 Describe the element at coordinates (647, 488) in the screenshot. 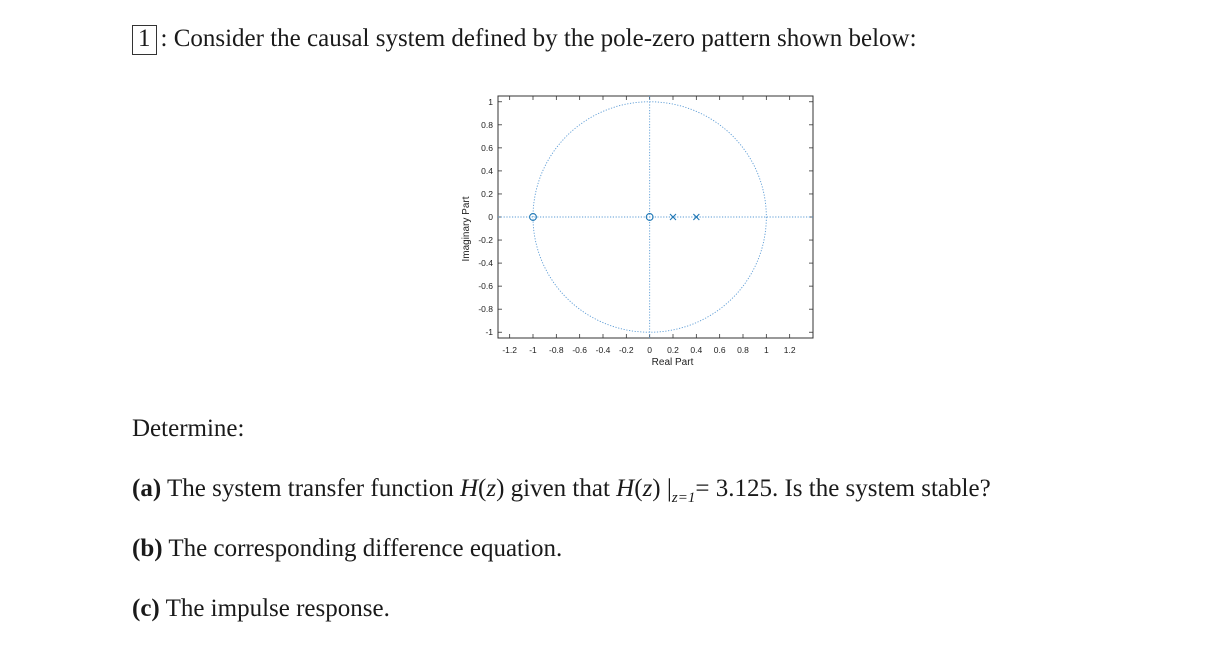

I see `question-a-z2: z` at that location.